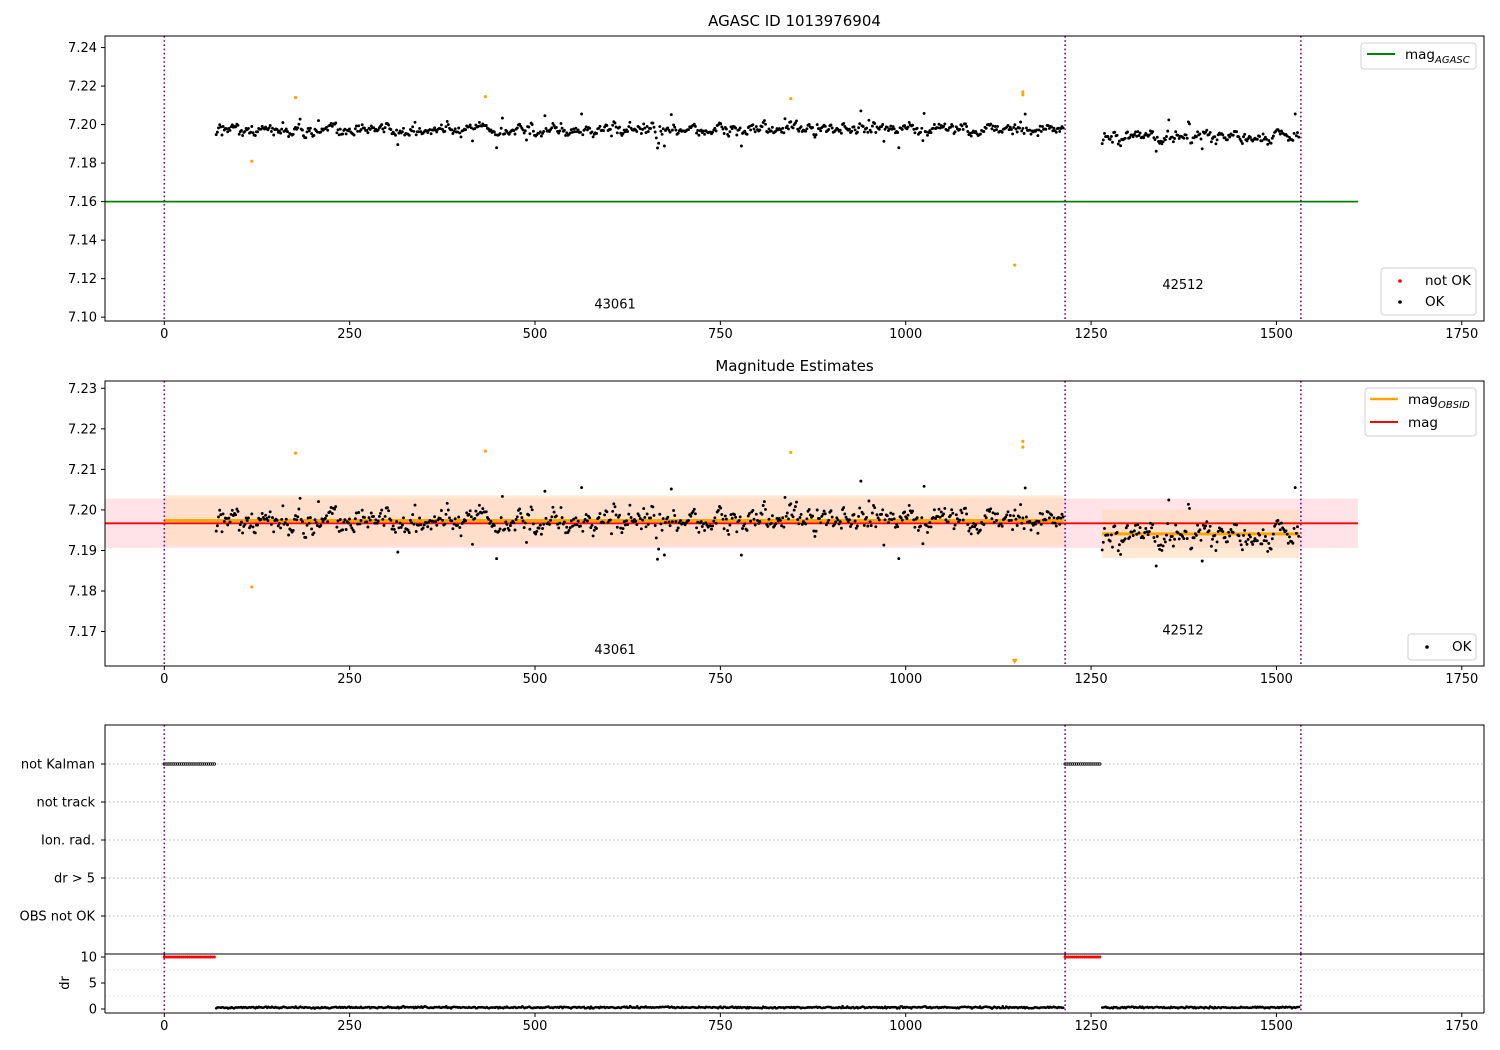 Image resolution: width=1500 pixels, height=1050 pixels. Describe the element at coordinates (82, 279) in the screenshot. I see `top-ytick-label: 7.12` at that location.